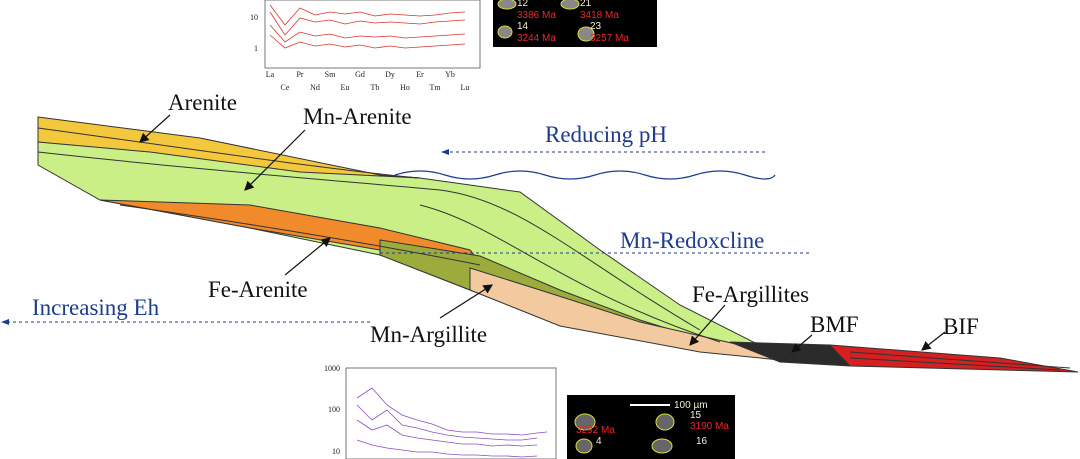 This screenshot has height=459, width=1080. What do you see at coordinates (599, 441) in the screenshot?
I see `zircon-id: 4` at bounding box center [599, 441].